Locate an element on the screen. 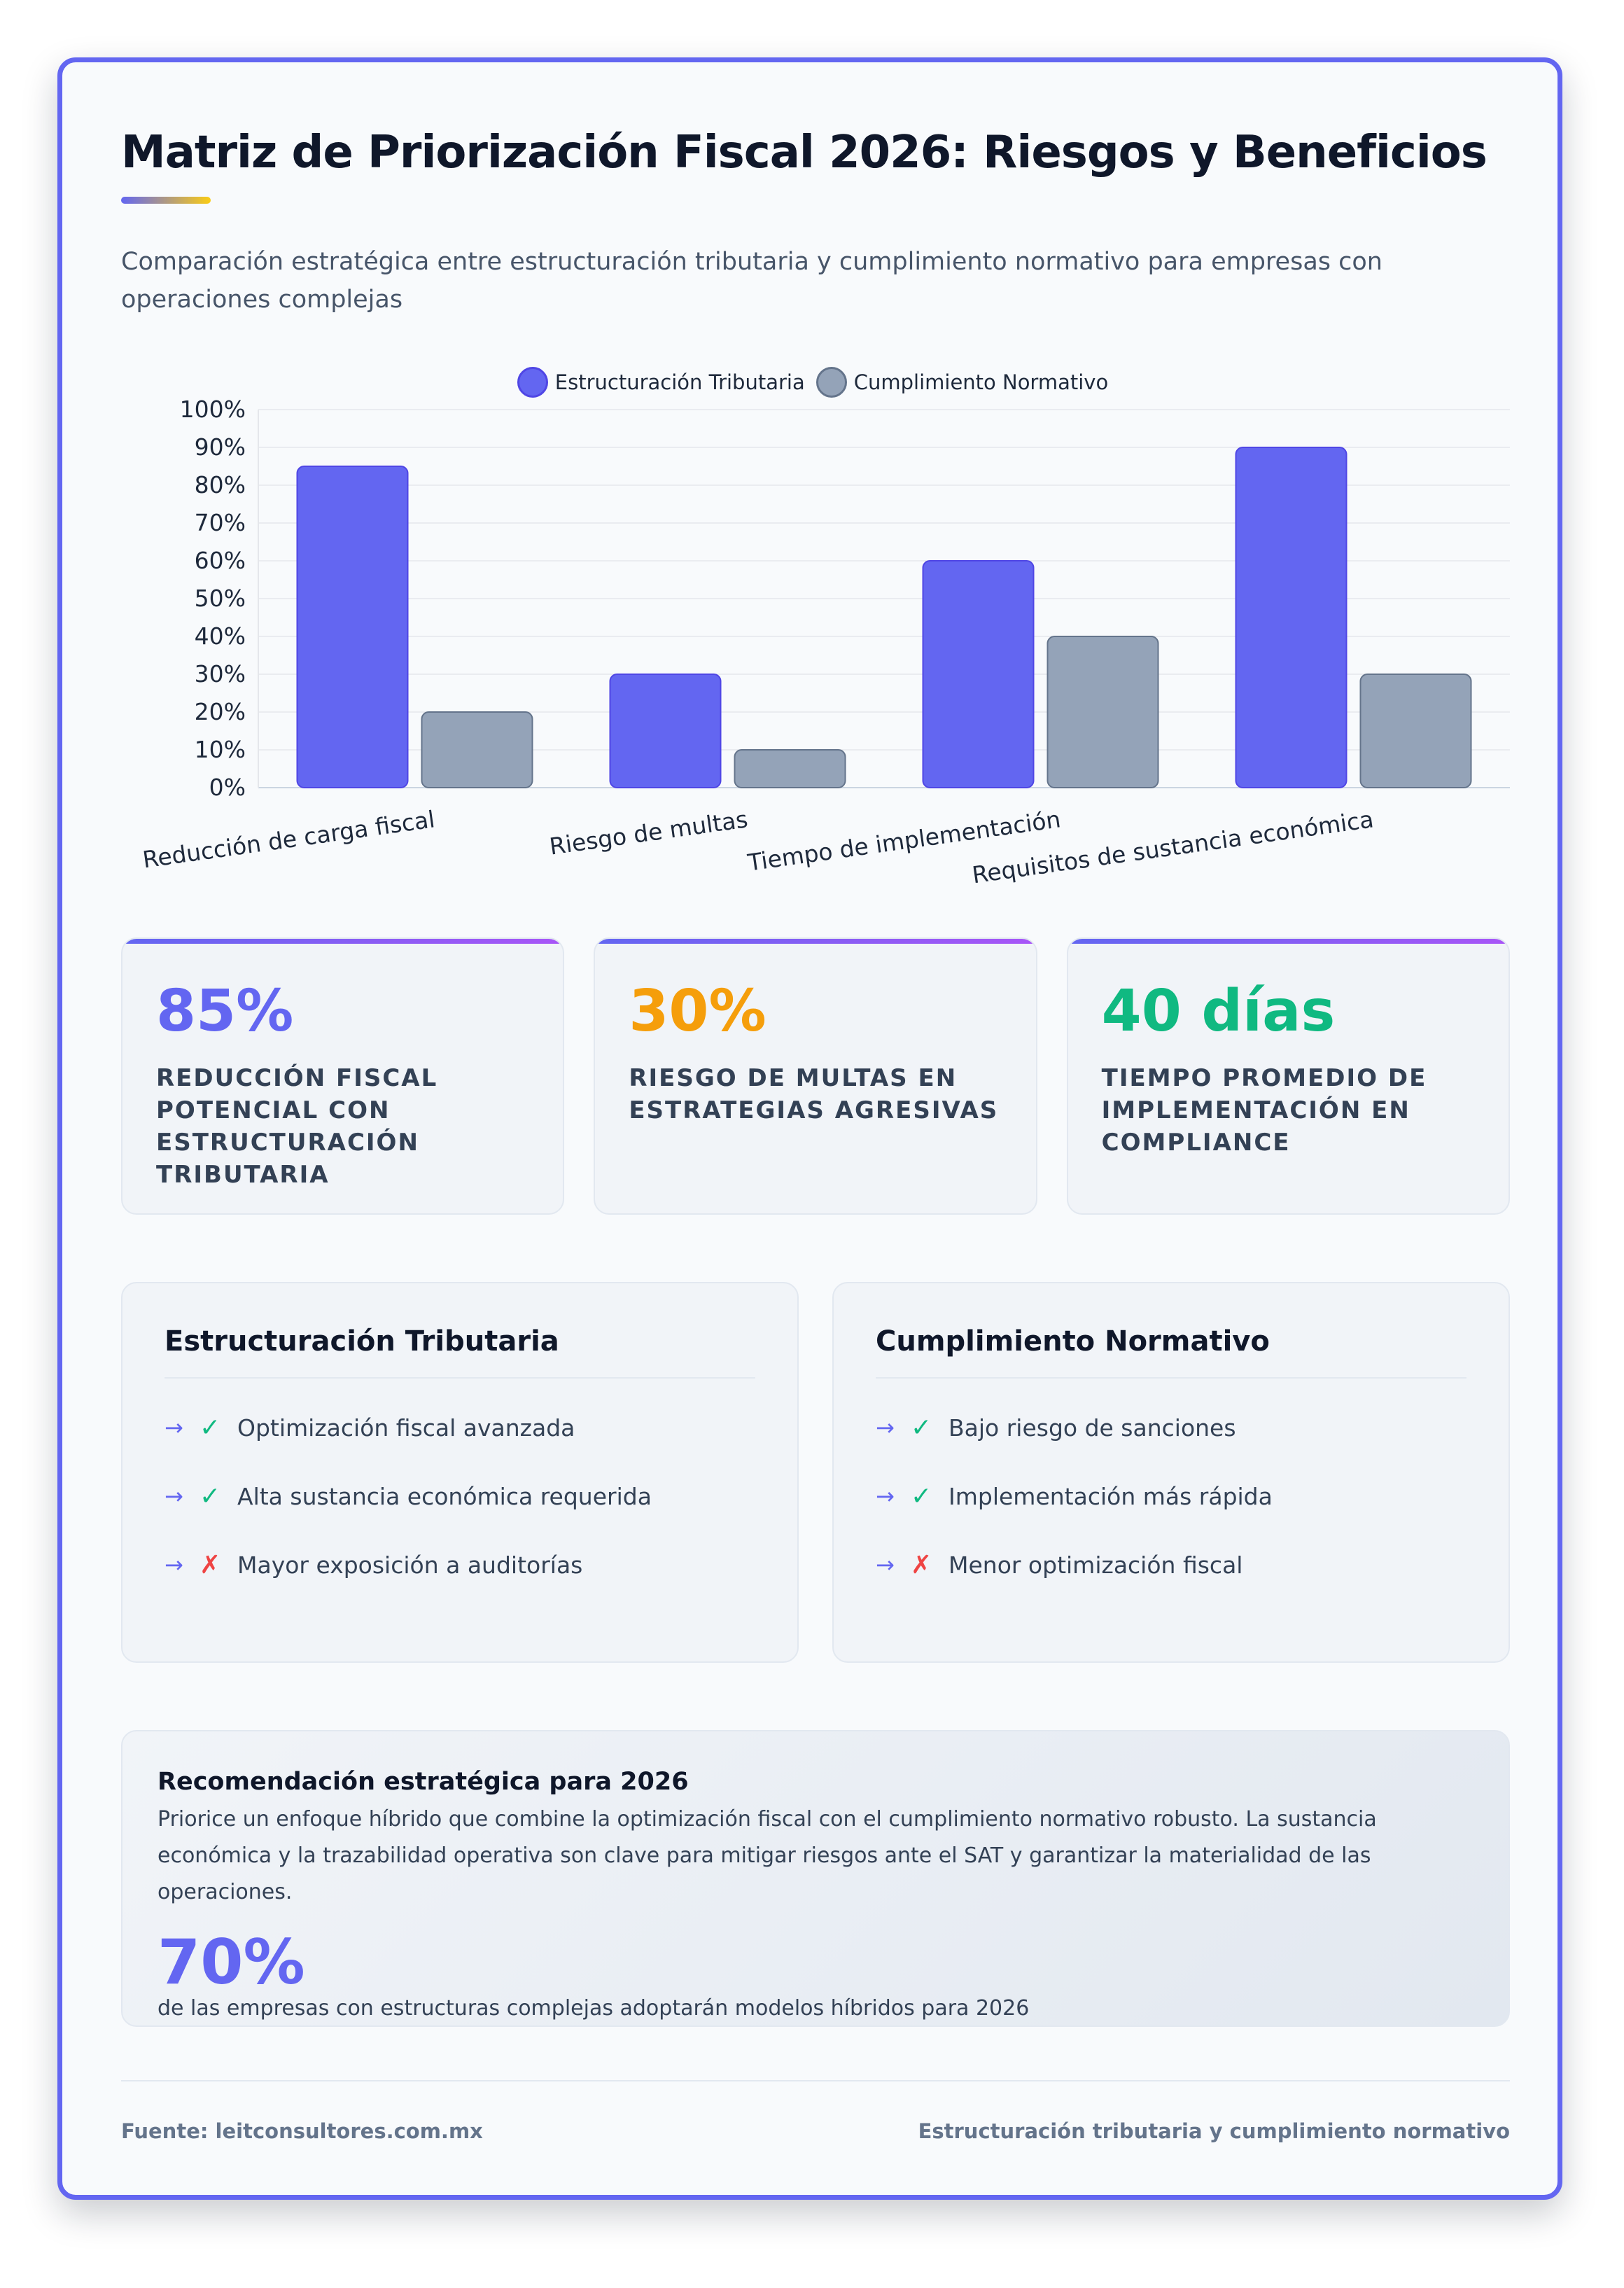 The width and height of the screenshot is (1624, 2288). list-item-text: Implementación más rápida is located at coordinates (1110, 1496).